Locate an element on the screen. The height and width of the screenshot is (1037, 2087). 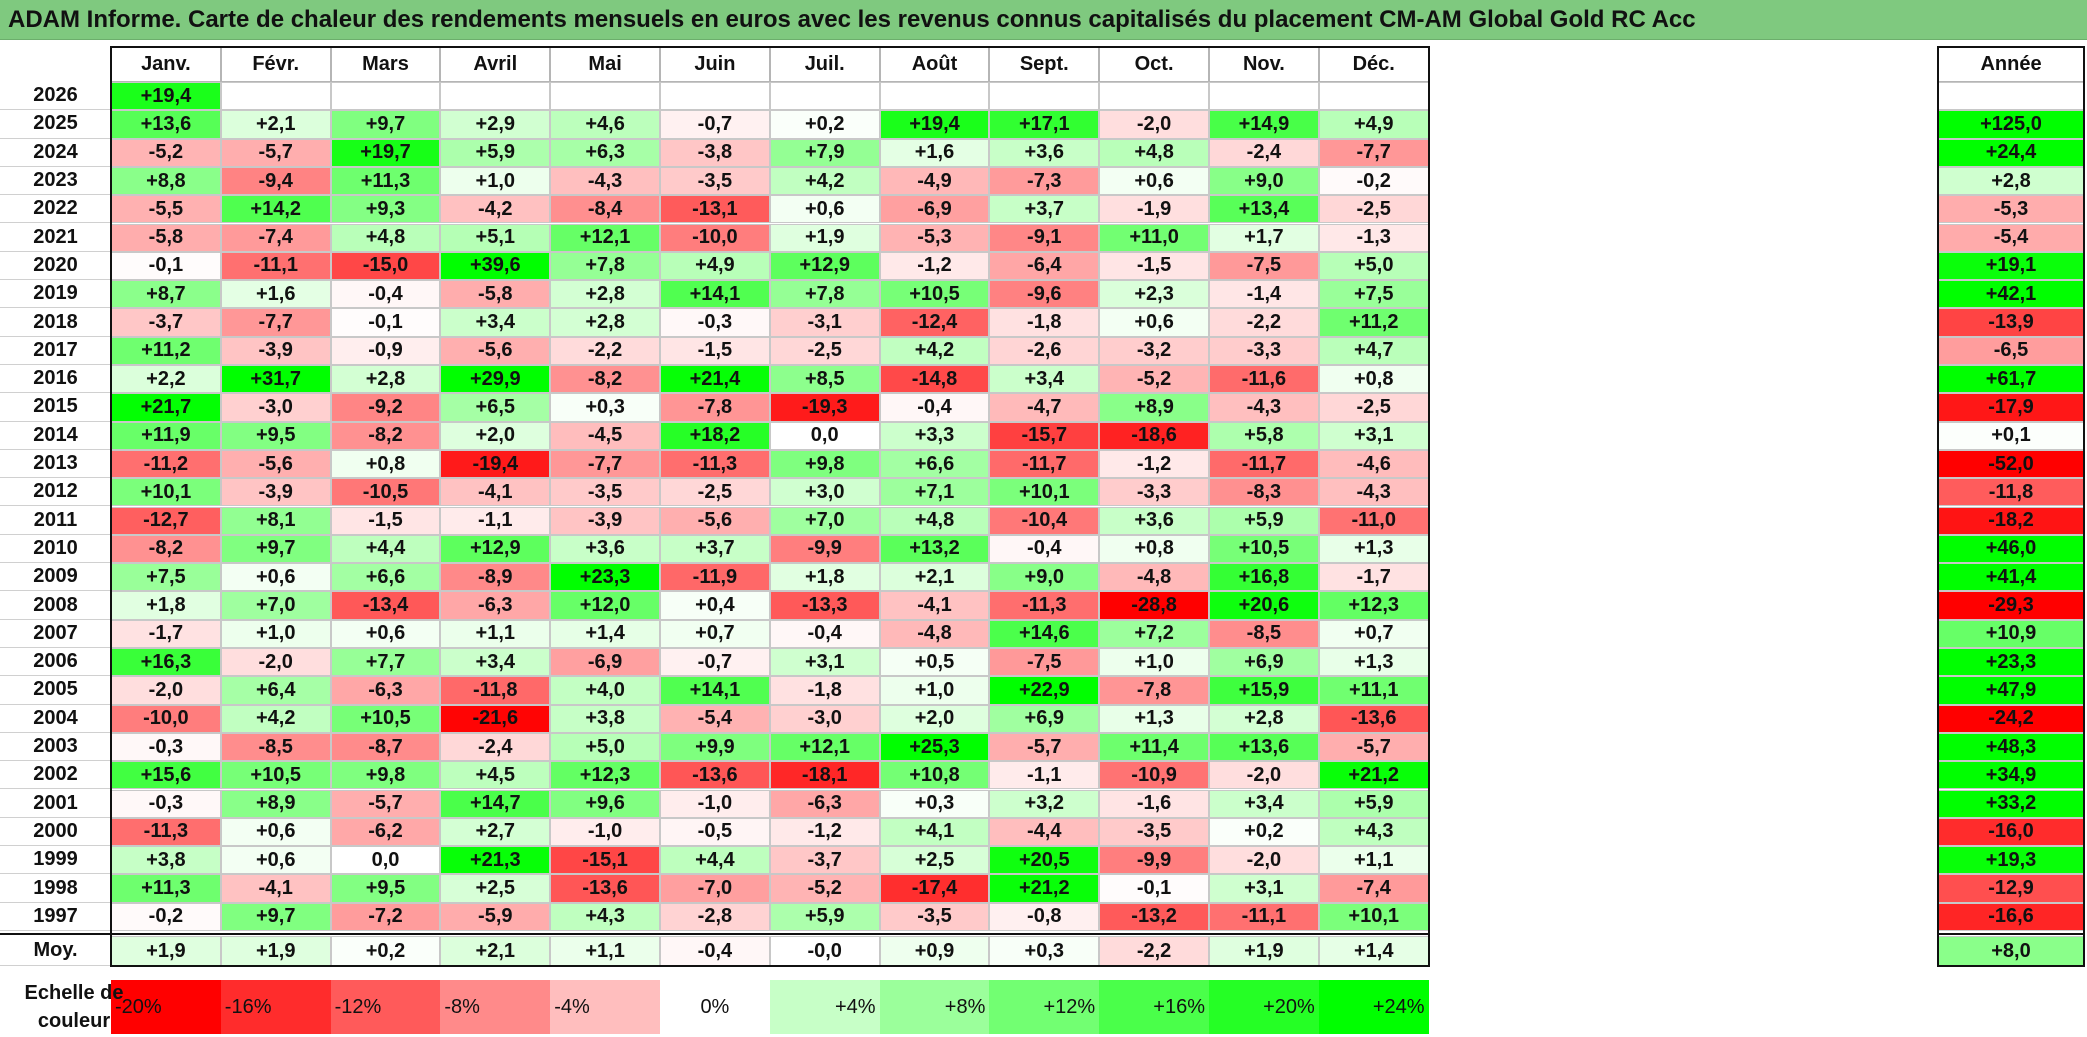
annual-cell: +41,4 is located at coordinates (2011, 577).